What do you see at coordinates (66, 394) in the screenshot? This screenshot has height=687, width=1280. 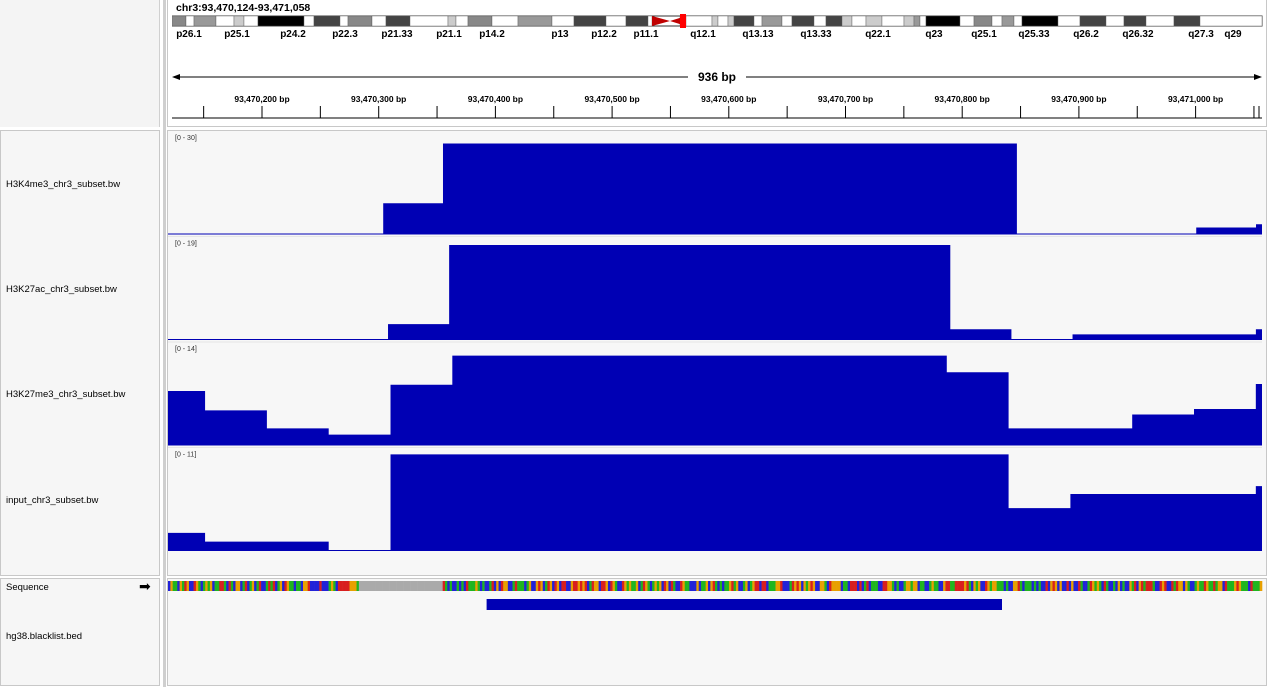 I see `track-name-h3k27me3: H3K27me3_chr3_subset.bw` at bounding box center [66, 394].